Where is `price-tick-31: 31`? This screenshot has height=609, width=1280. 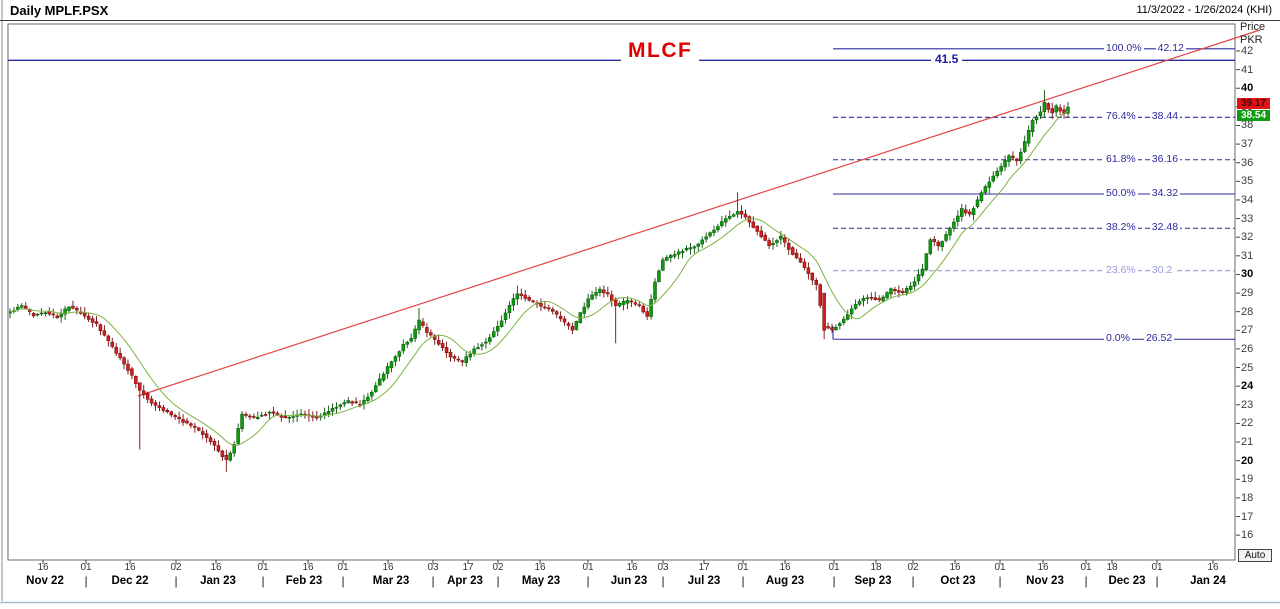
price-tick-31: 31 is located at coordinates (1247, 255).